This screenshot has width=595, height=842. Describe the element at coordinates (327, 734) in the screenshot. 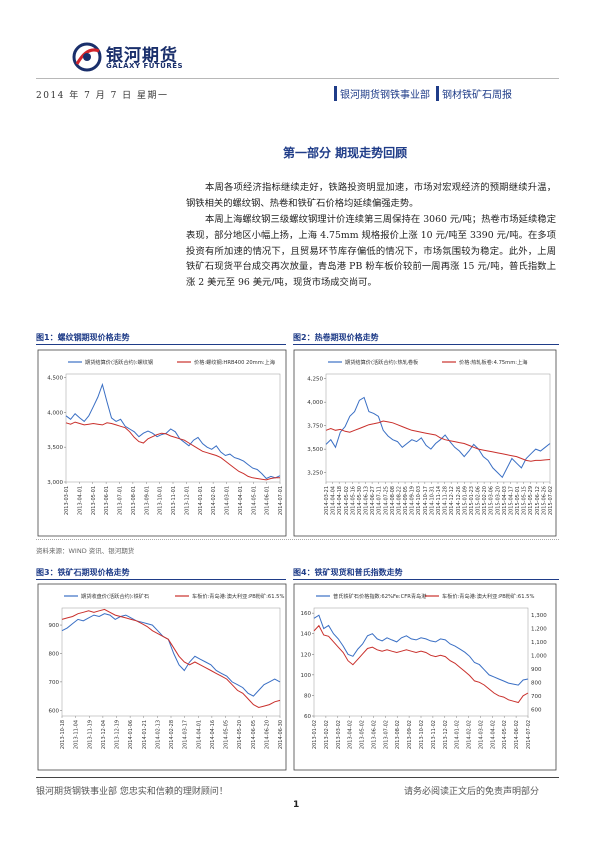

I see `x-tick-label: 2013-02-02` at that location.